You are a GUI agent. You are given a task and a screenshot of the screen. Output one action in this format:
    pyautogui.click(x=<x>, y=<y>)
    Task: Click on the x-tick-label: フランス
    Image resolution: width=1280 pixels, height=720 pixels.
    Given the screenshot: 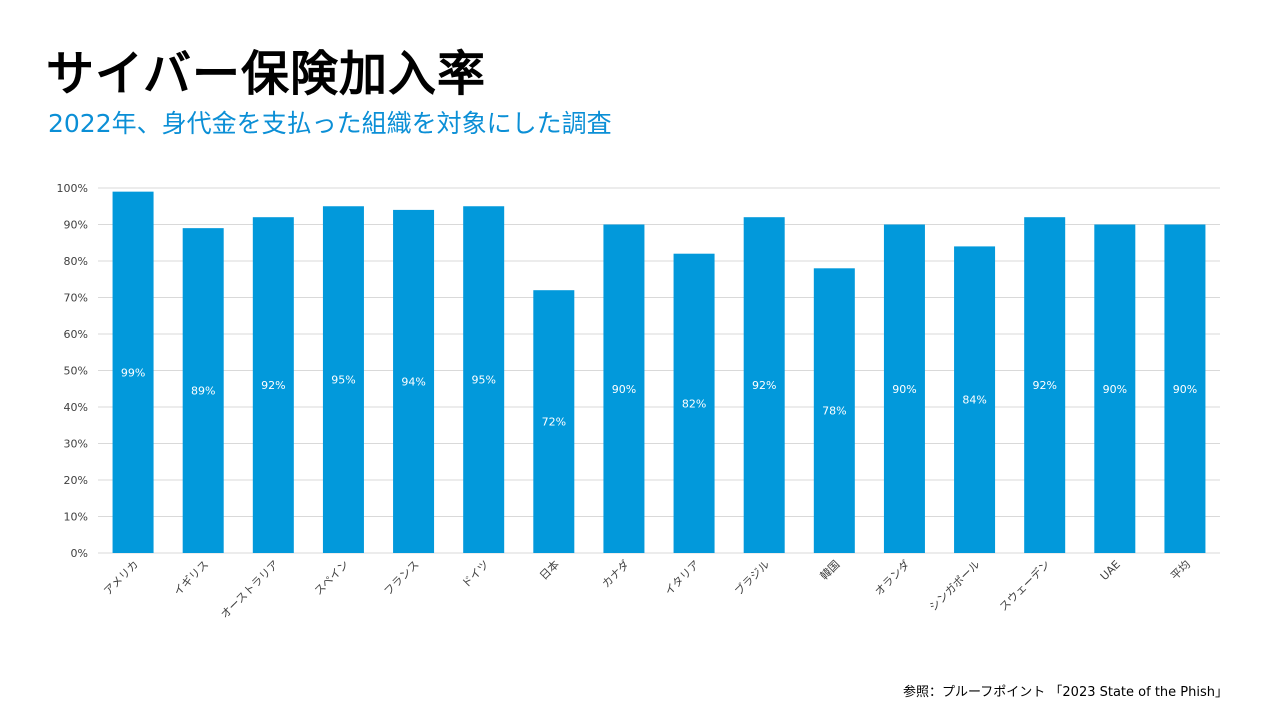 What is the action you would take?
    pyautogui.click(x=402, y=578)
    